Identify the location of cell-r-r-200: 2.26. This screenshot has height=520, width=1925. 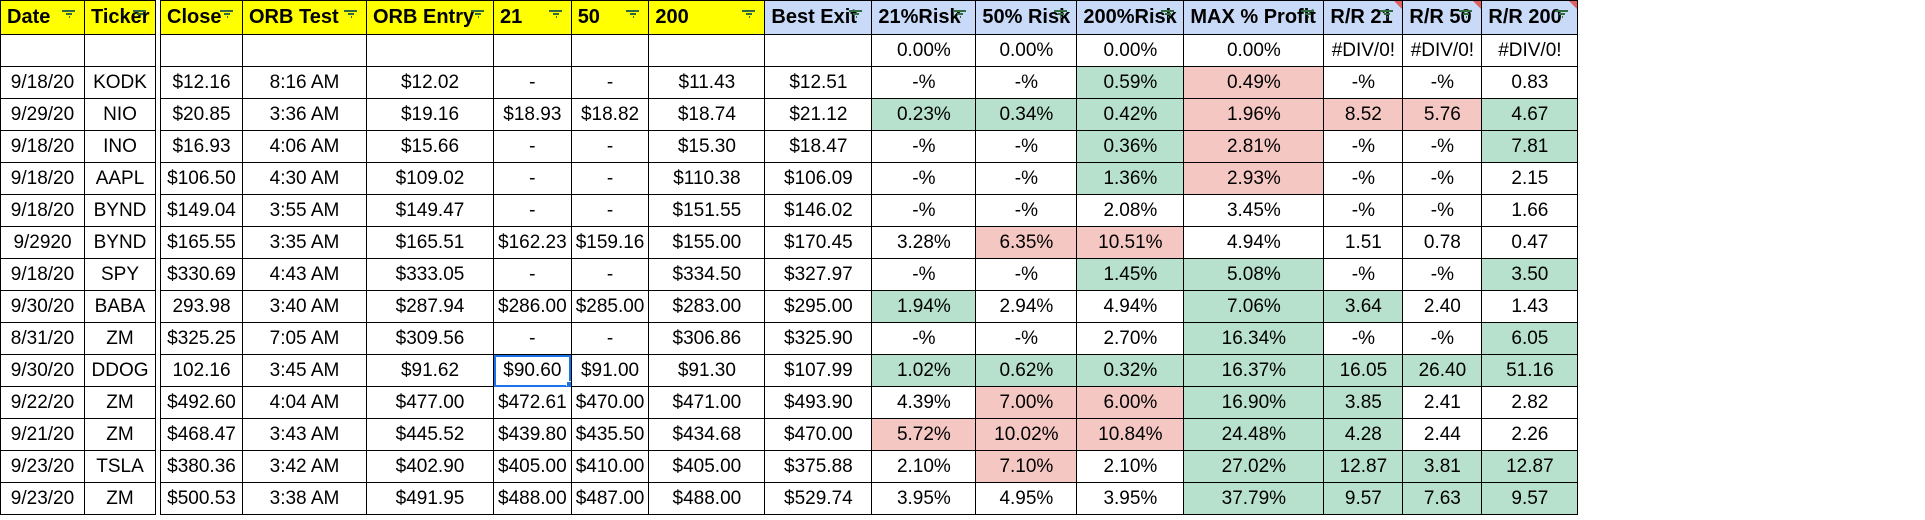
(1530, 434).